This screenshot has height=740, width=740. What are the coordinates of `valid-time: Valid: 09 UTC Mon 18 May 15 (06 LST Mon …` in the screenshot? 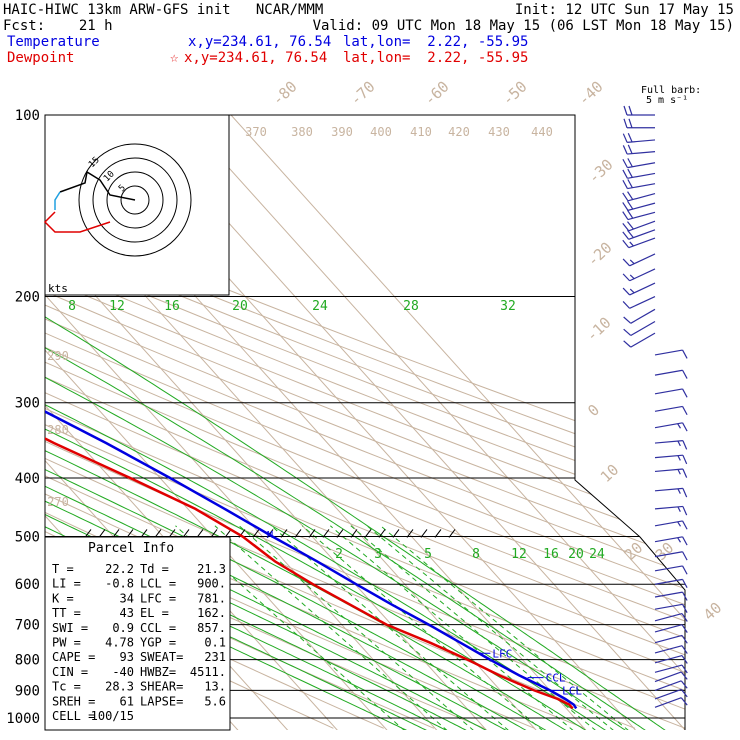 It's located at (523, 26).